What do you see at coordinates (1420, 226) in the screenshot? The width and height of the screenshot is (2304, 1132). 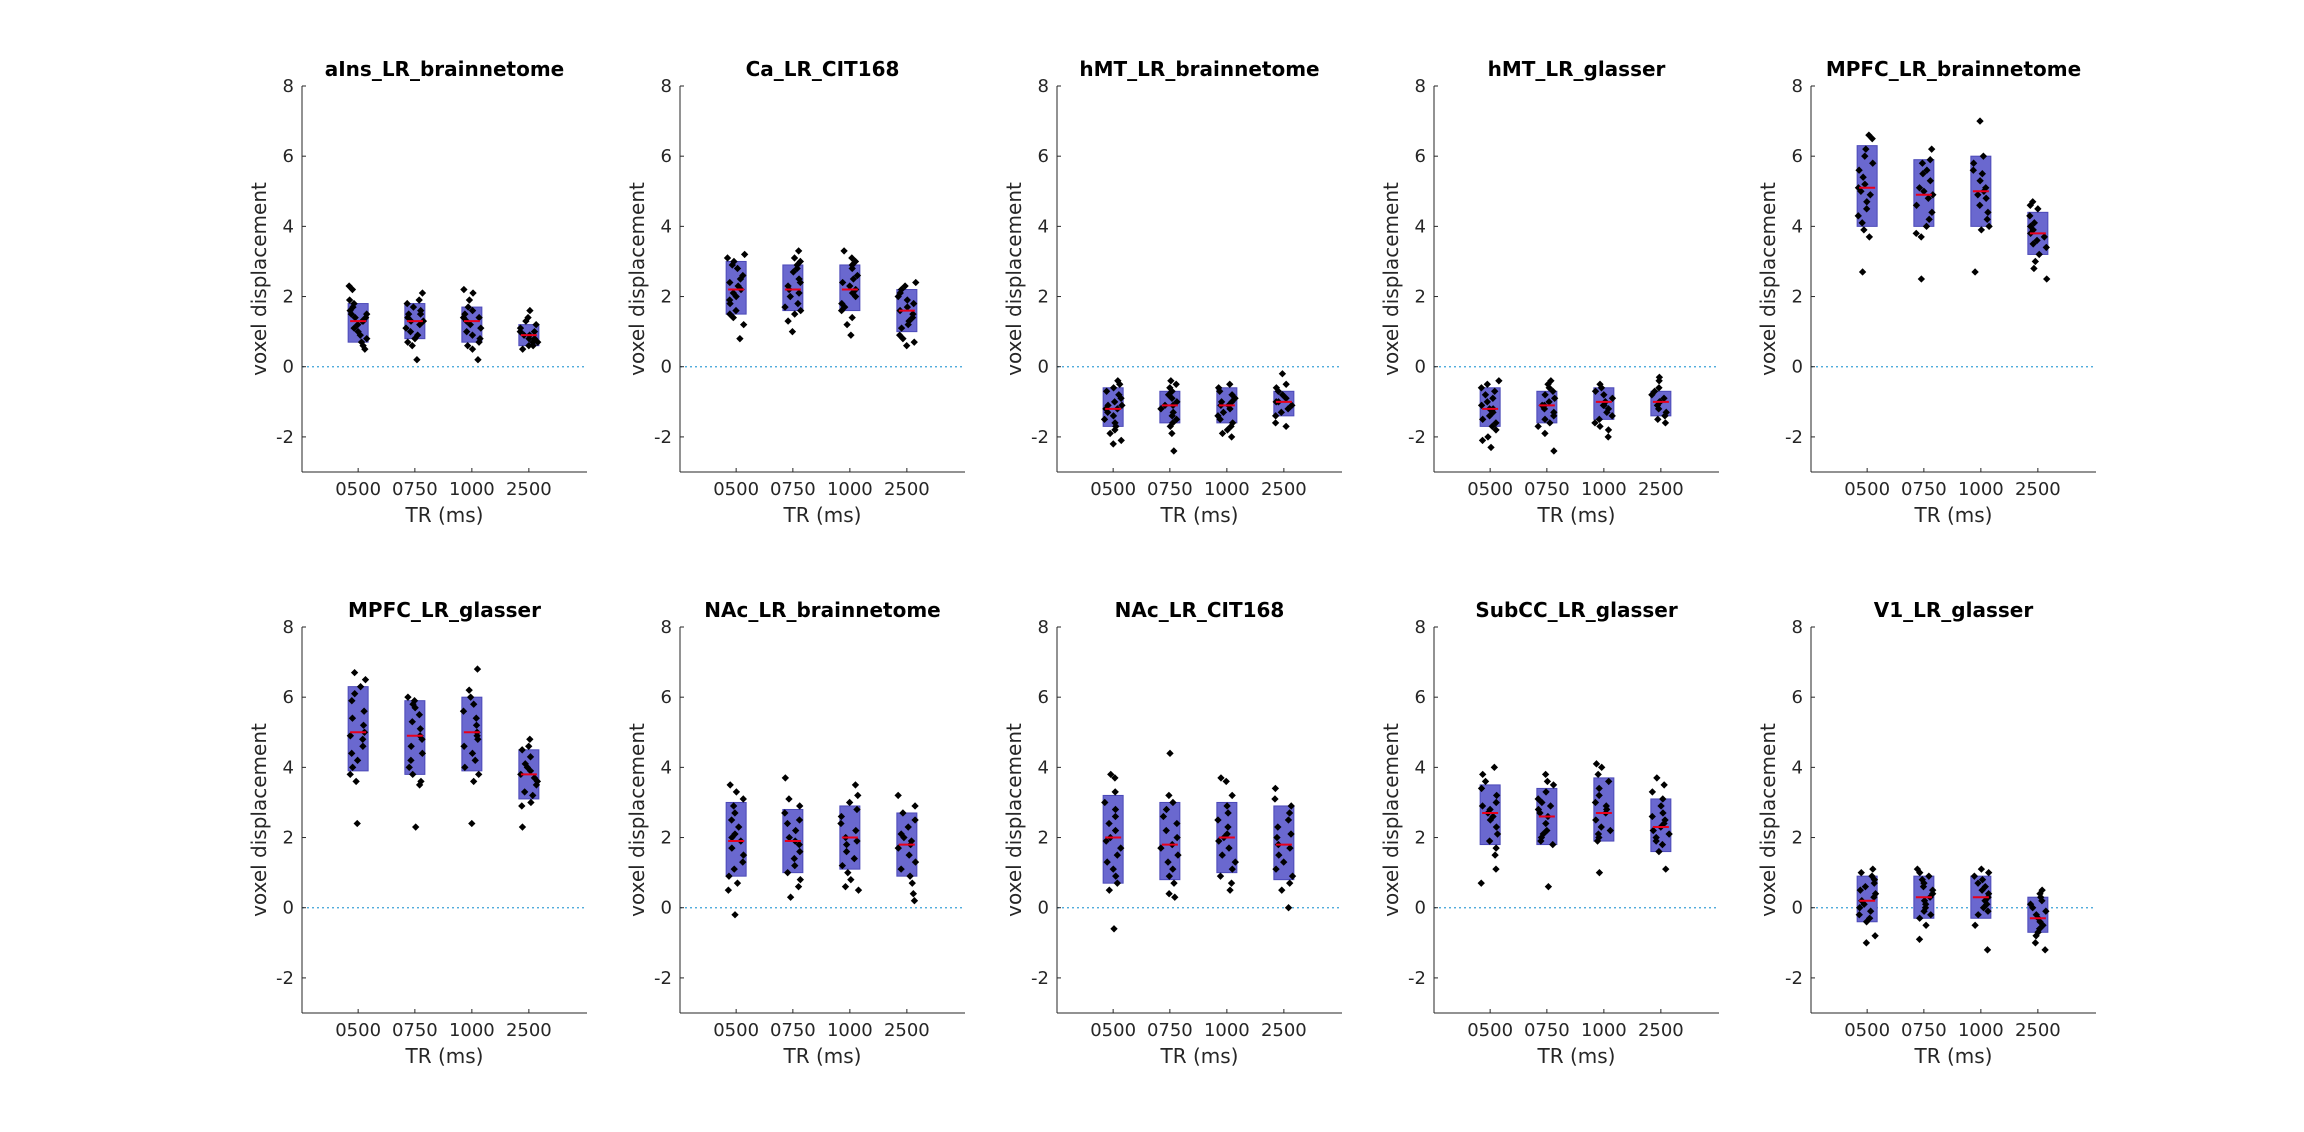 I see `y-tick-label: 4` at bounding box center [1420, 226].